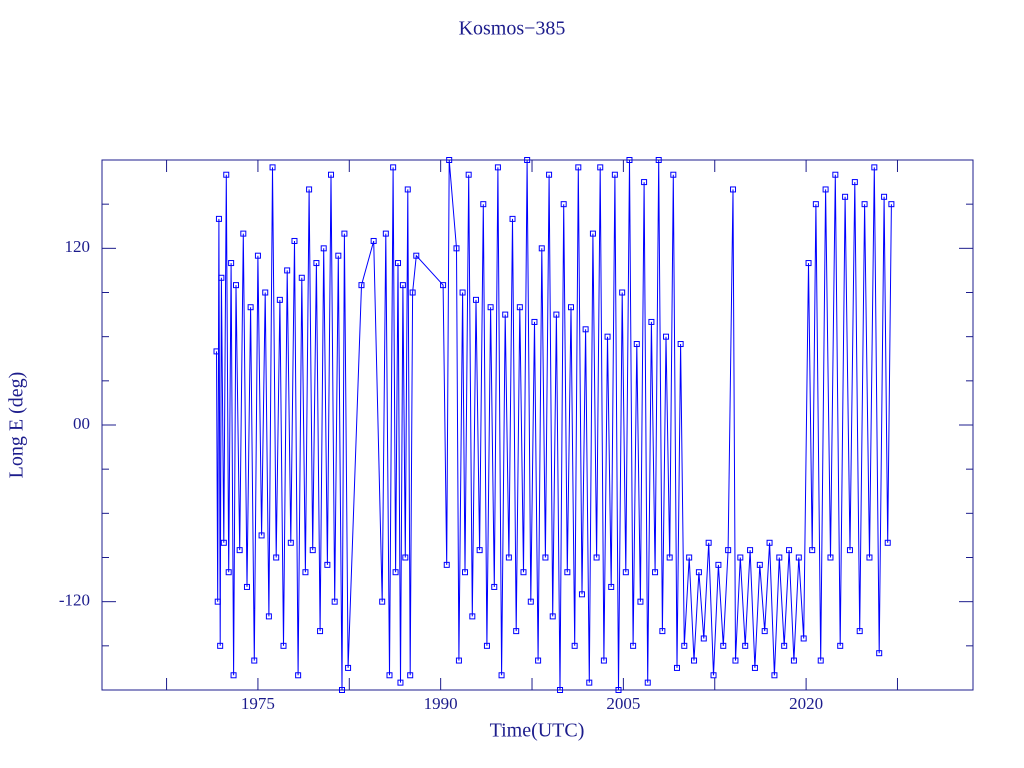 This screenshot has height=768, width=1024. I want to click on y-tick-label: -120, so click(74, 600).